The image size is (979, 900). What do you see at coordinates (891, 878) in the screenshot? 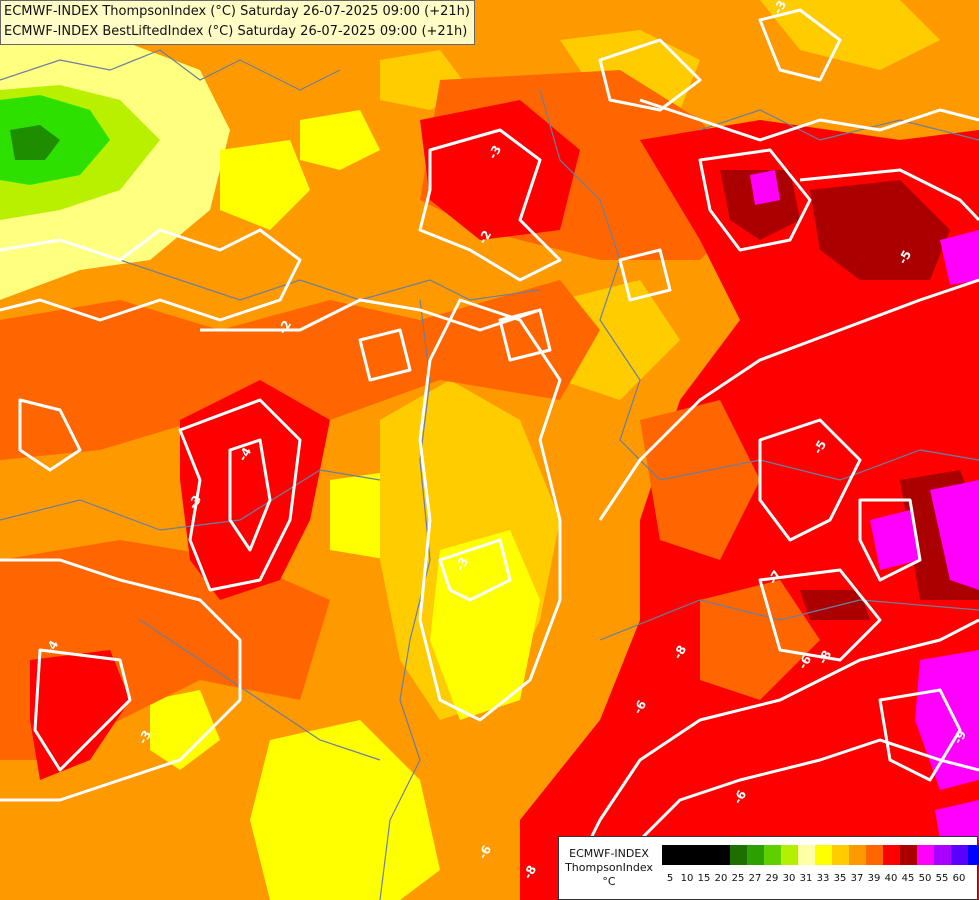
I see `legend-tick-label: 40` at bounding box center [891, 878].